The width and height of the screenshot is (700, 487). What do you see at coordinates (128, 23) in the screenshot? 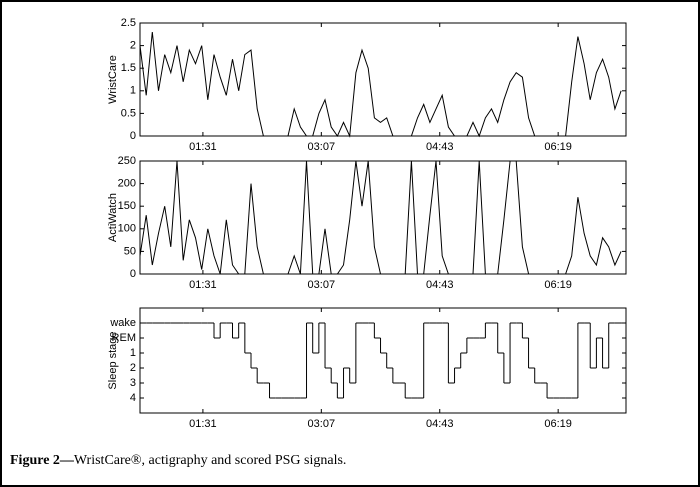
I see `y-tick-label: 2.5` at bounding box center [128, 23].